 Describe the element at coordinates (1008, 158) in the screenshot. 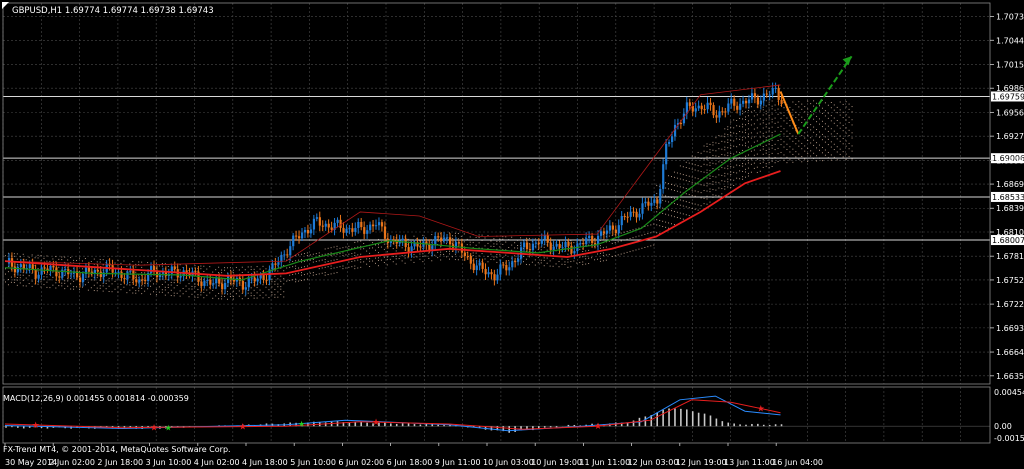

I see `level-tag-label-1: 1.69006` at that location.